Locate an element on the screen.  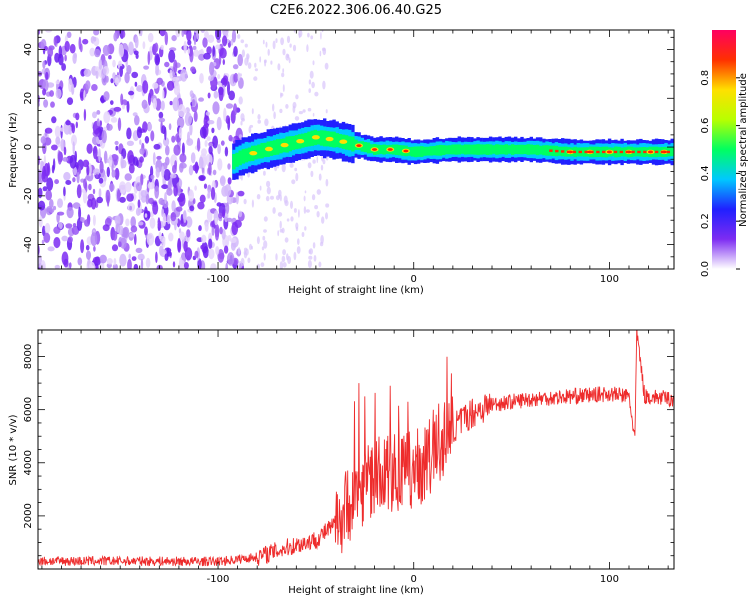
snr-x-tick-label: 100 is located at coordinates (609, 579).